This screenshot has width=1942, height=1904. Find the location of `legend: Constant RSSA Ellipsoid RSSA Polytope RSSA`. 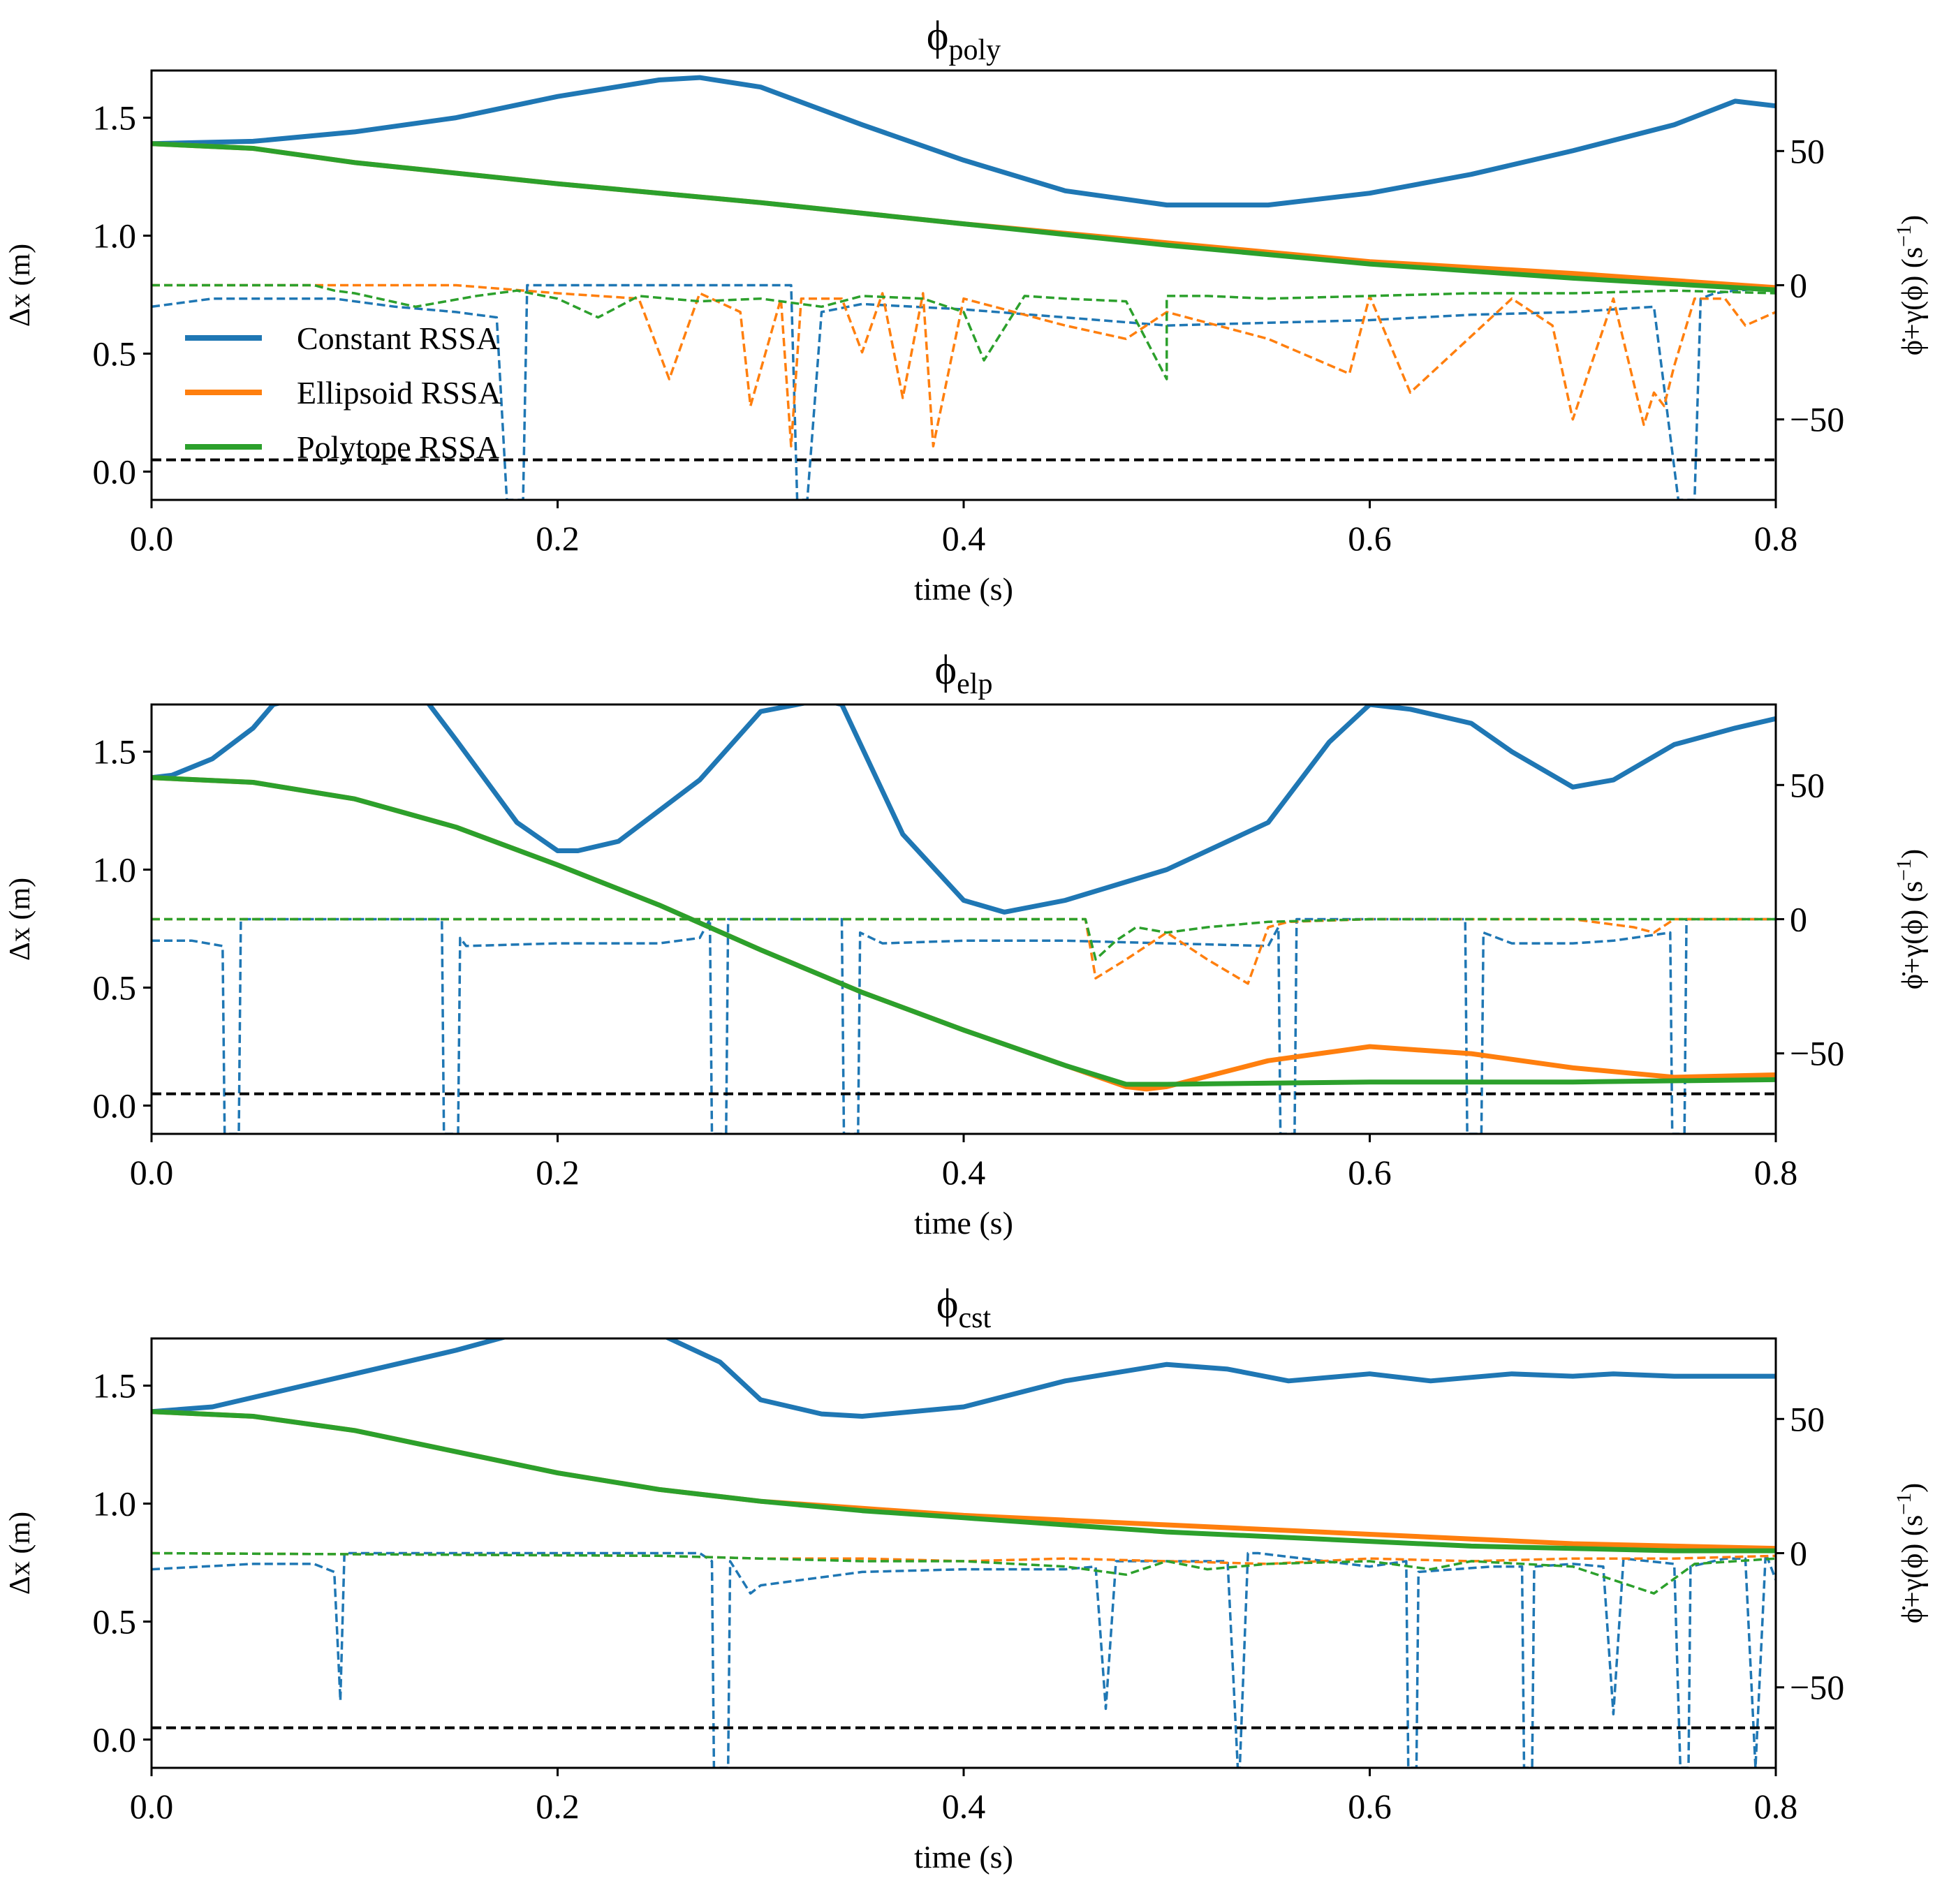

legend: Constant RSSA Ellipsoid RSSA Polytope RSSA is located at coordinates (343, 393).